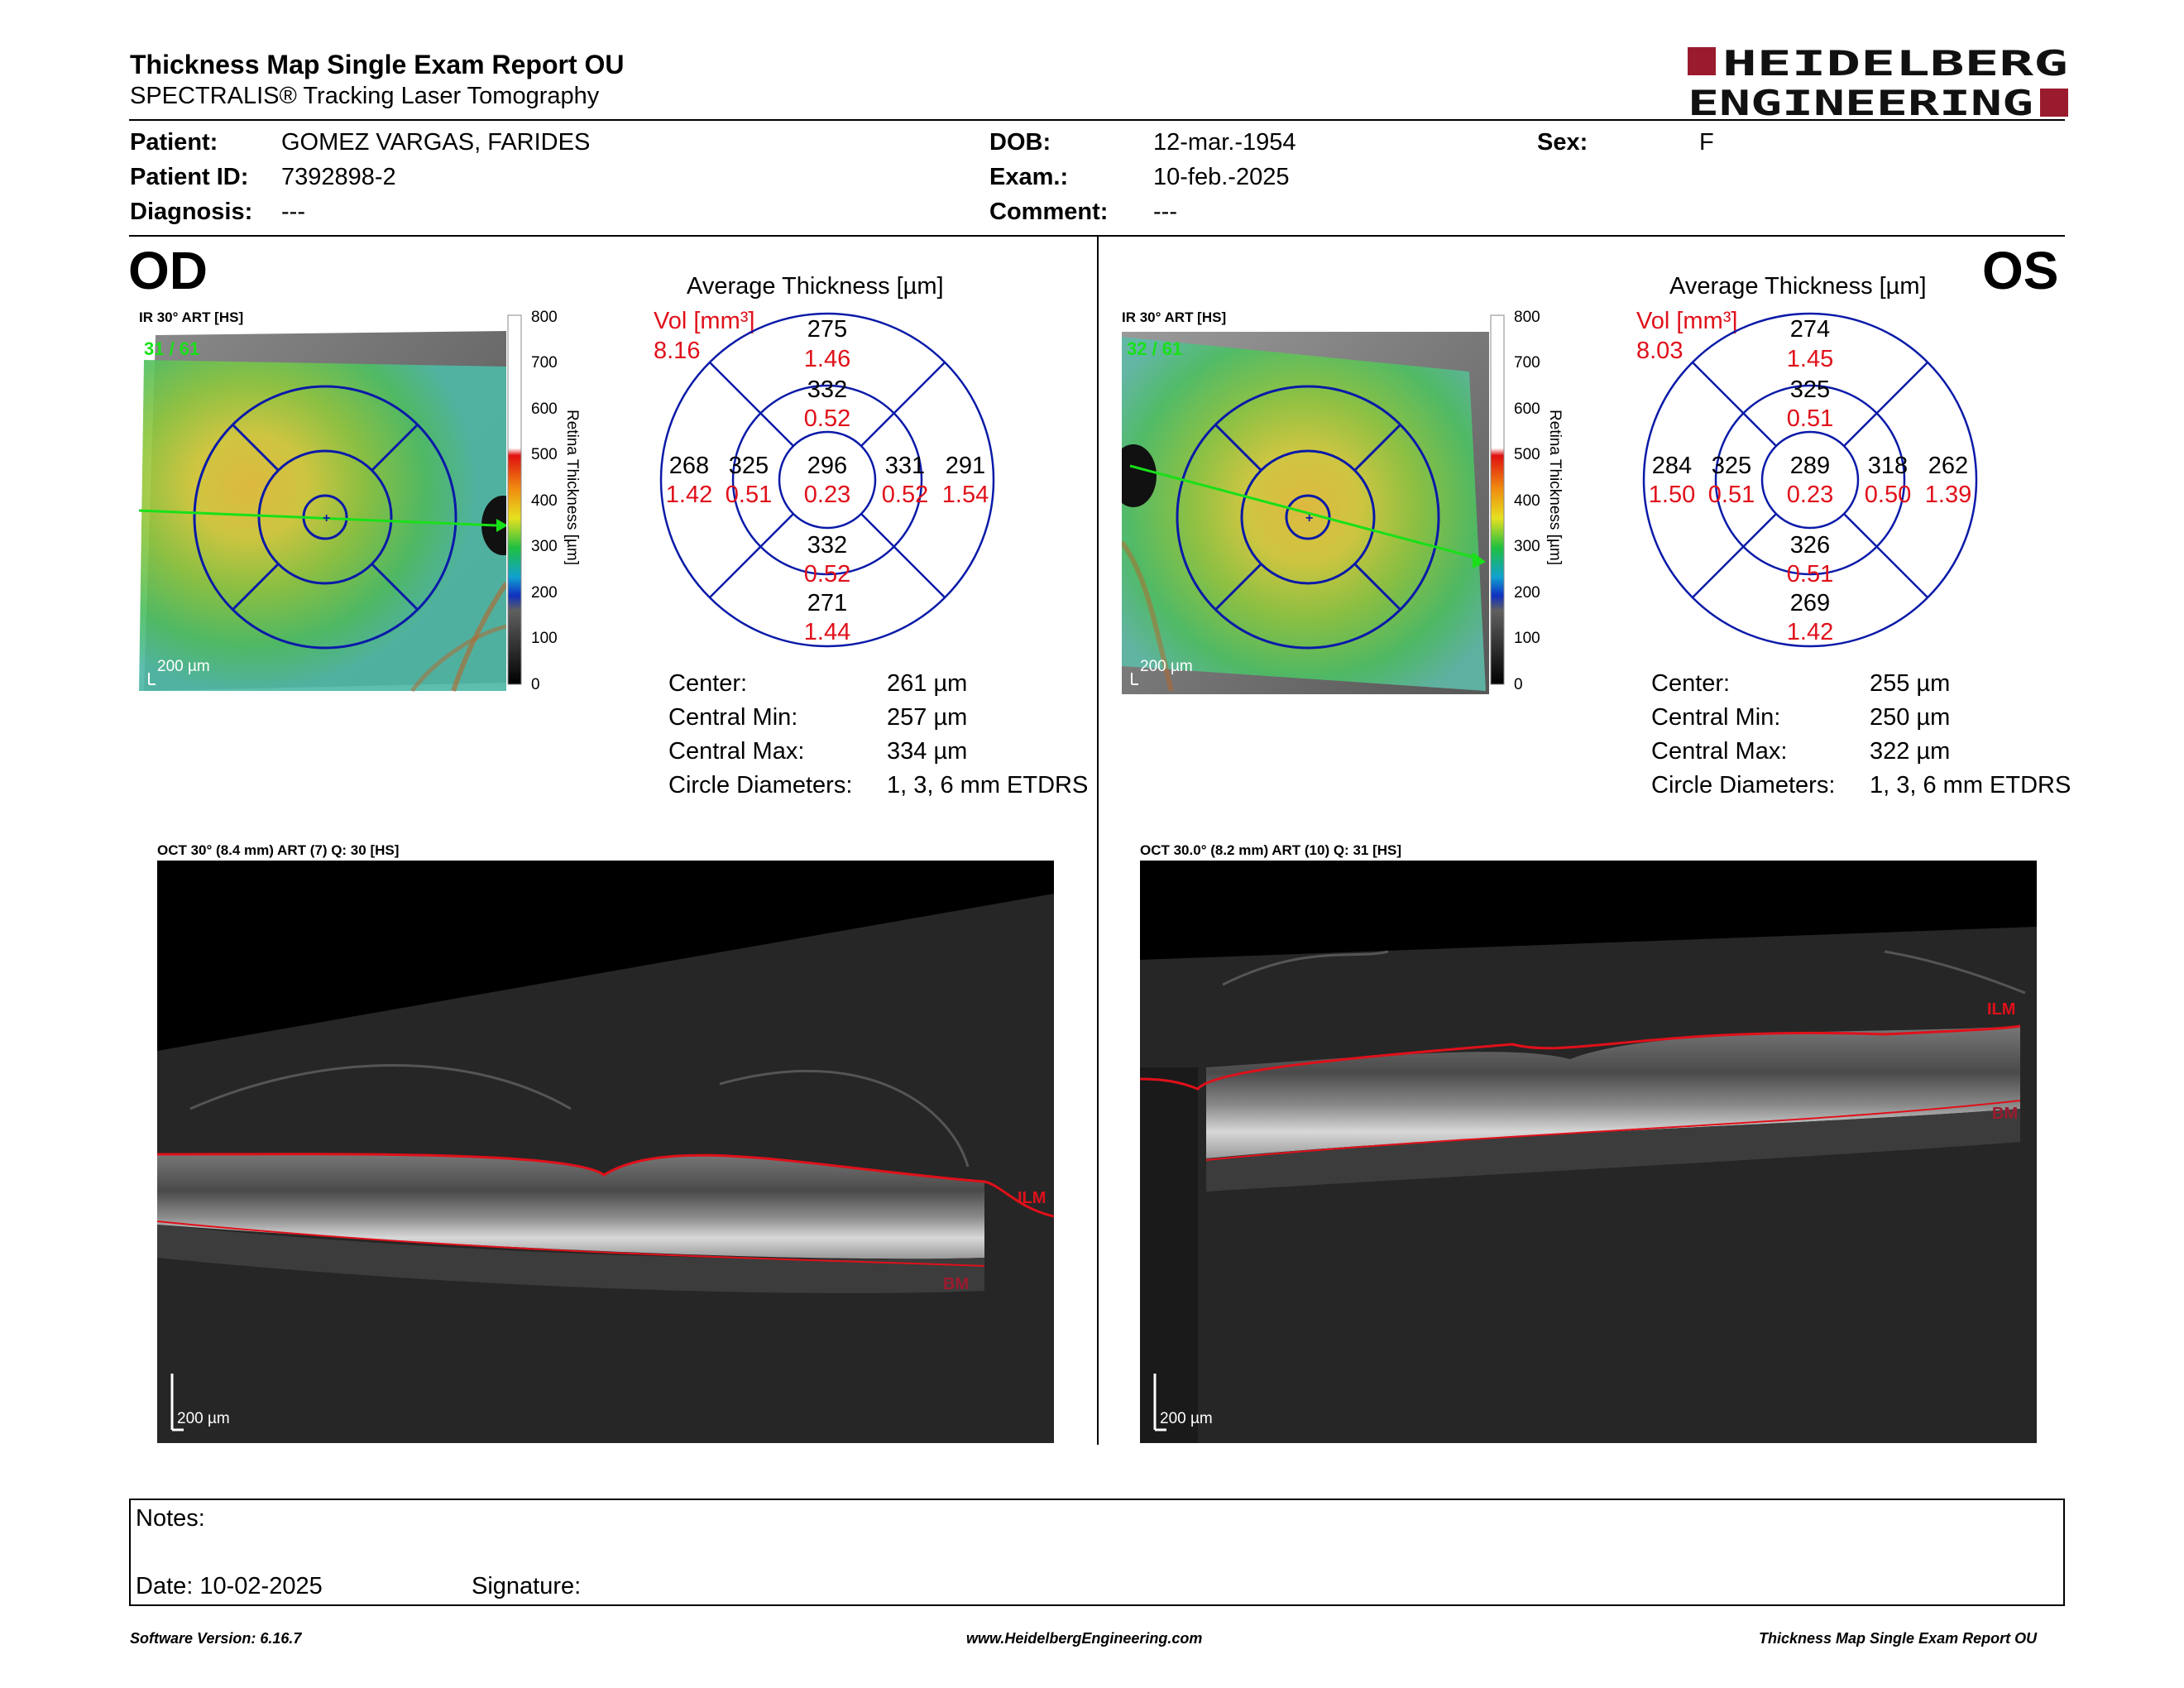 The height and width of the screenshot is (1688, 2184). I want to click on patient-id-label: Patient ID:, so click(189, 177).